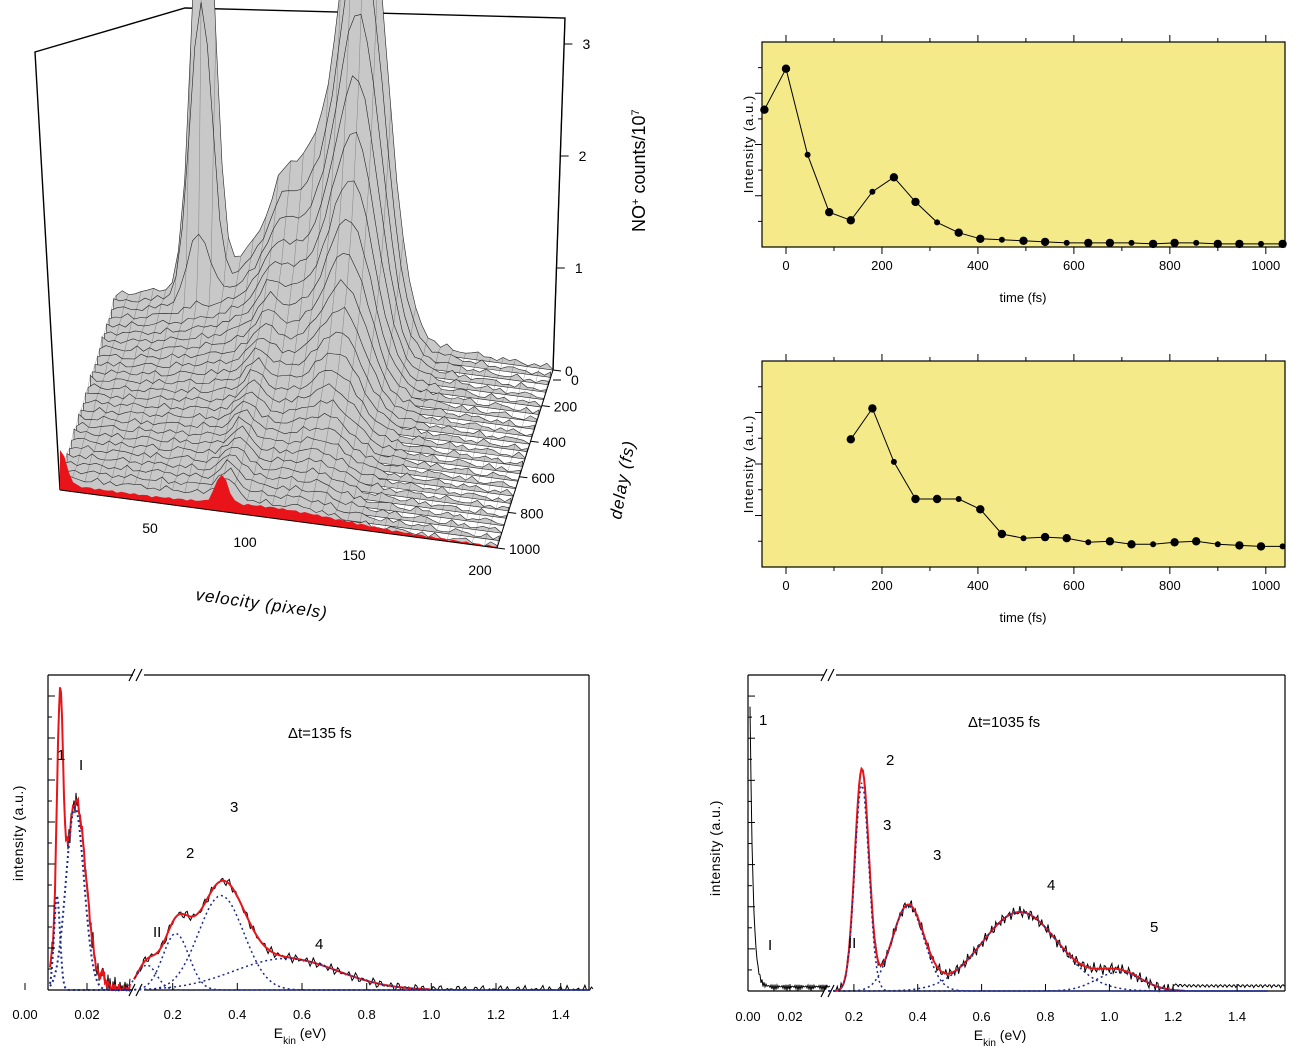  What do you see at coordinates (1074, 585) in the screenshot?
I see `x-tick-label: 600` at bounding box center [1074, 585].